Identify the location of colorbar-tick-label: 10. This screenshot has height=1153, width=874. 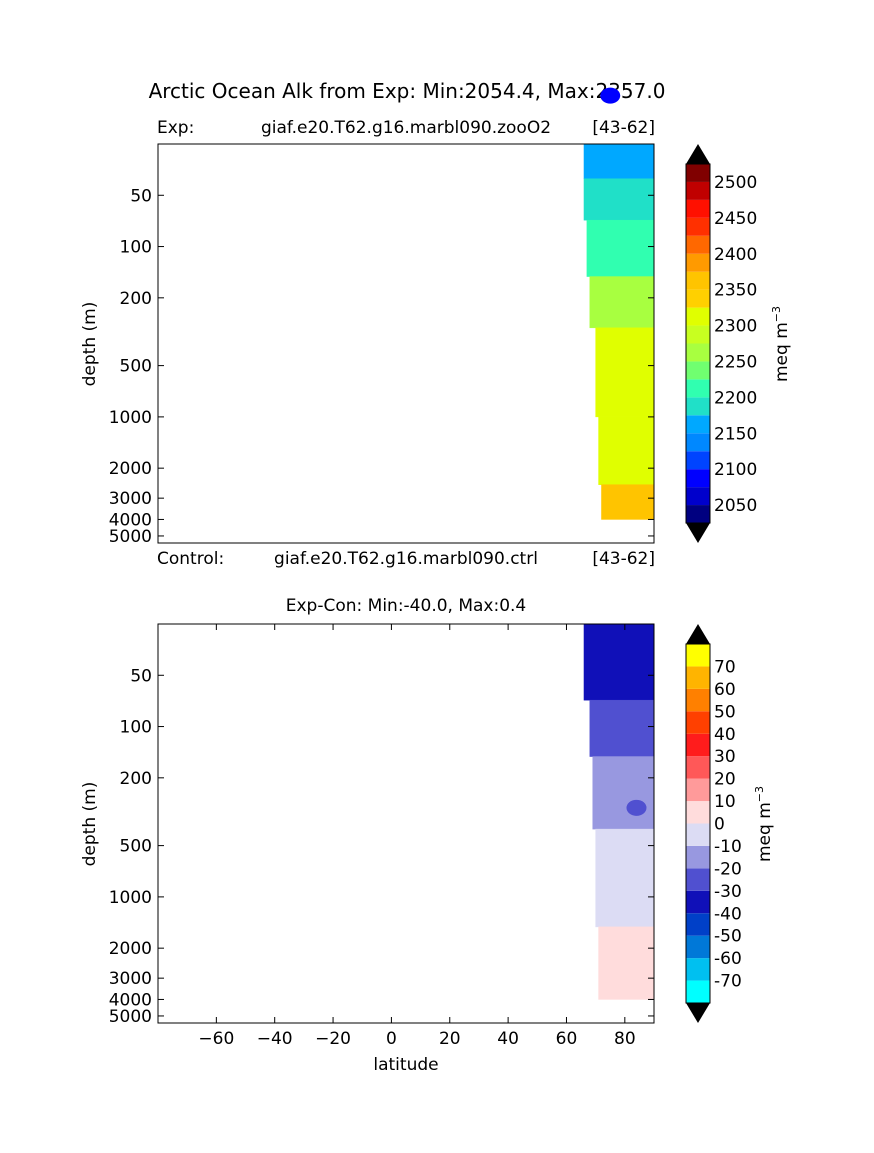
(725, 802).